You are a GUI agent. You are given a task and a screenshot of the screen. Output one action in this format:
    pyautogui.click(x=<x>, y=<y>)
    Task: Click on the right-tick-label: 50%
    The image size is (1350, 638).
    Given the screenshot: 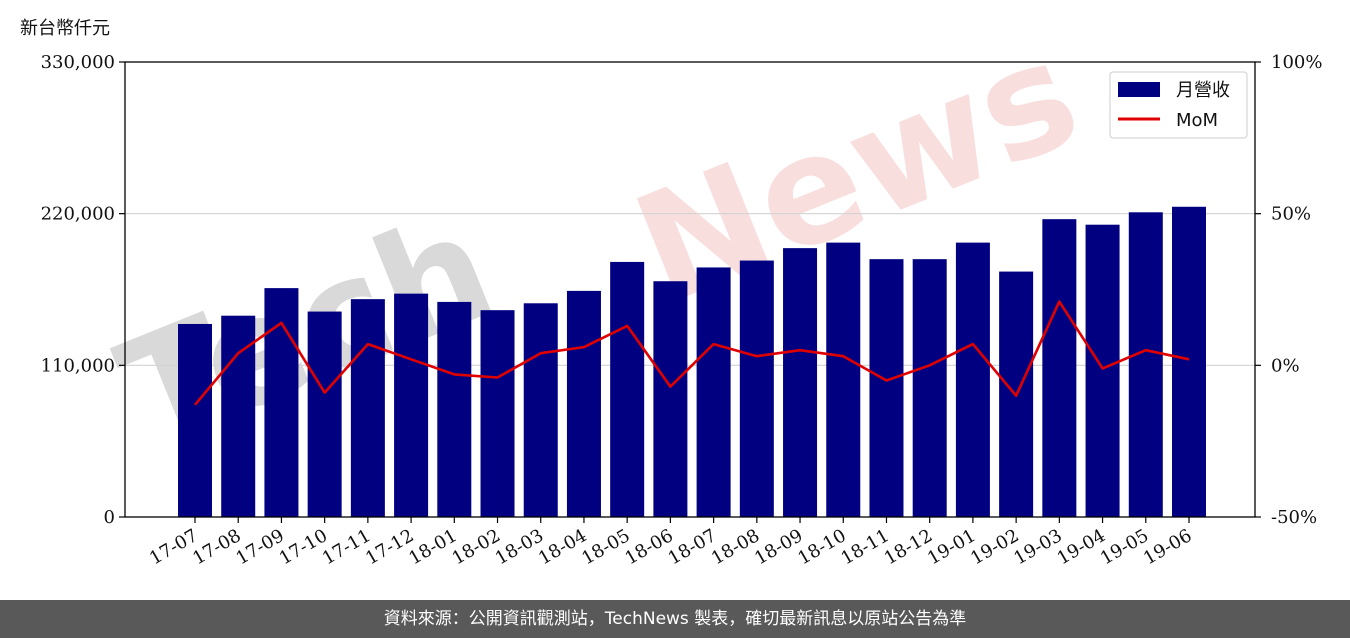 What is the action you would take?
    pyautogui.click(x=1291, y=214)
    